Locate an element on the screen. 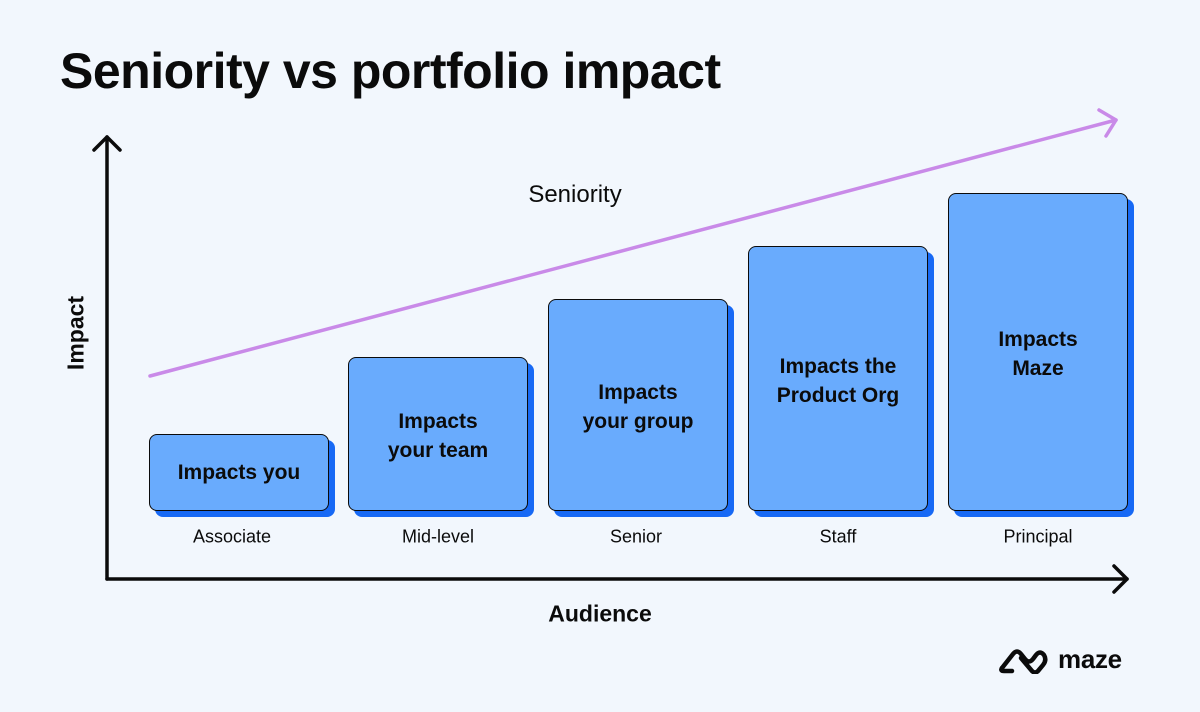 The width and height of the screenshot is (1200, 712). impact-text: Impacts your team is located at coordinates (438, 436).